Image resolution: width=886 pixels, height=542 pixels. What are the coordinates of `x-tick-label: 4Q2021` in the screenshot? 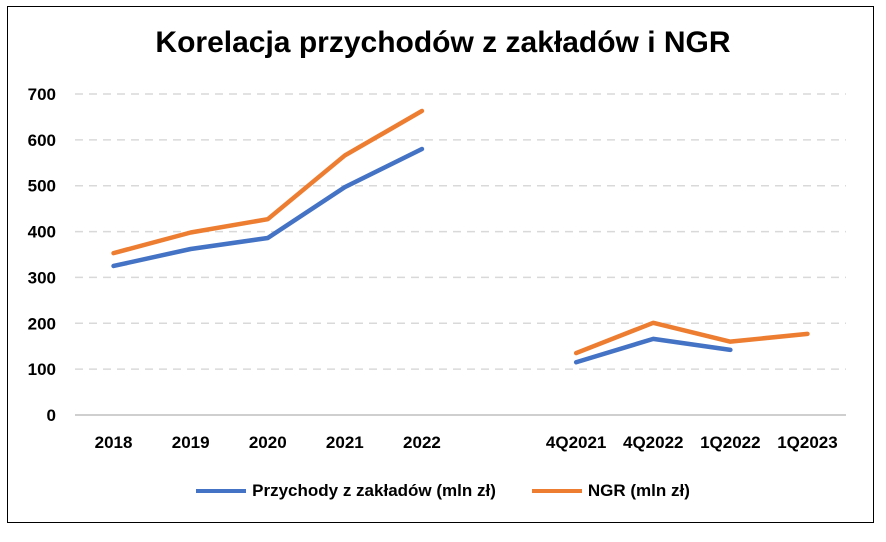 It's located at (576, 442).